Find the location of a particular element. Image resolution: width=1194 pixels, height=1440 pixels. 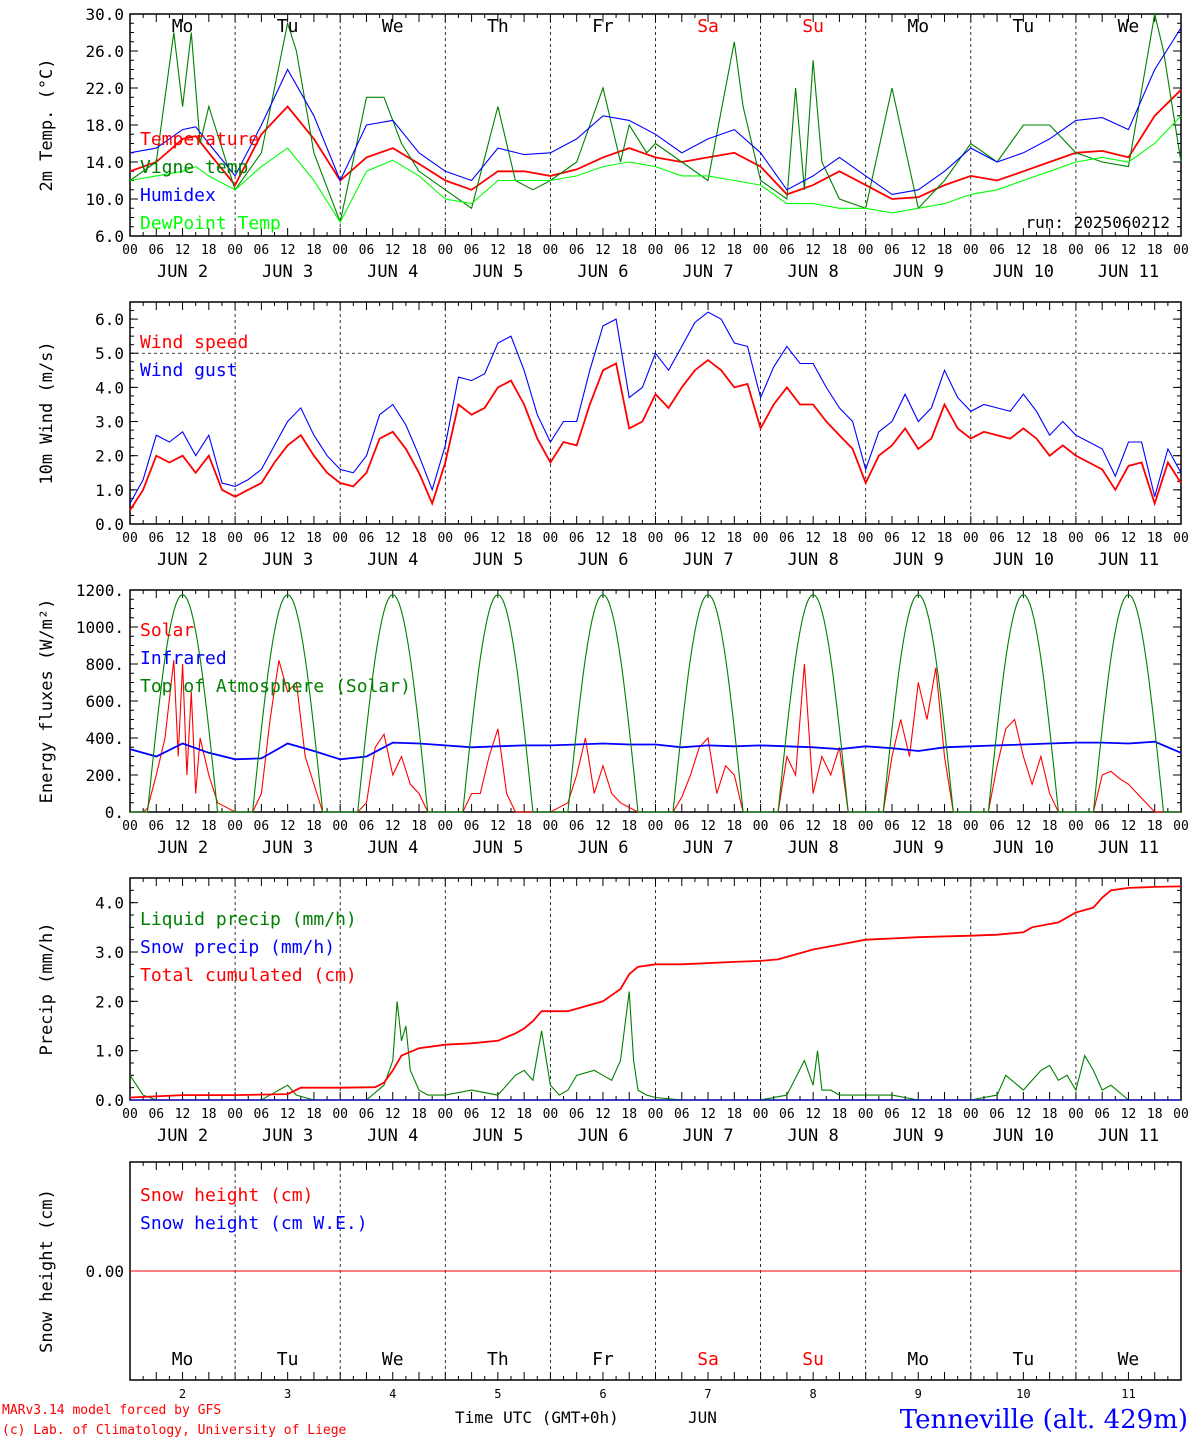

series-line-temperature is located at coordinates (655, 144).